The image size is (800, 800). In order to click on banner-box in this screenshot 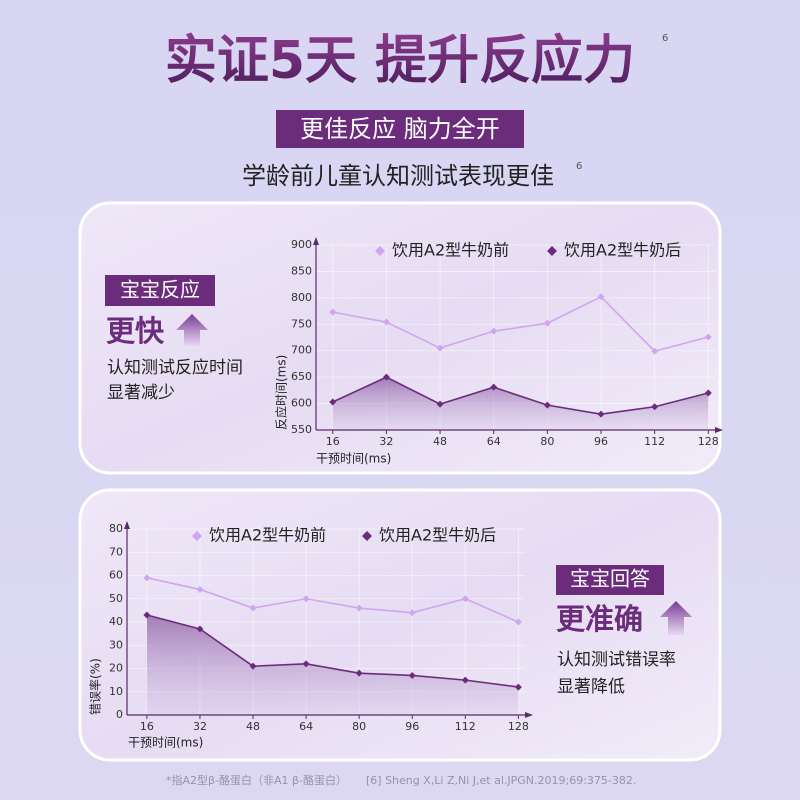, I will do `click(400, 129)`.